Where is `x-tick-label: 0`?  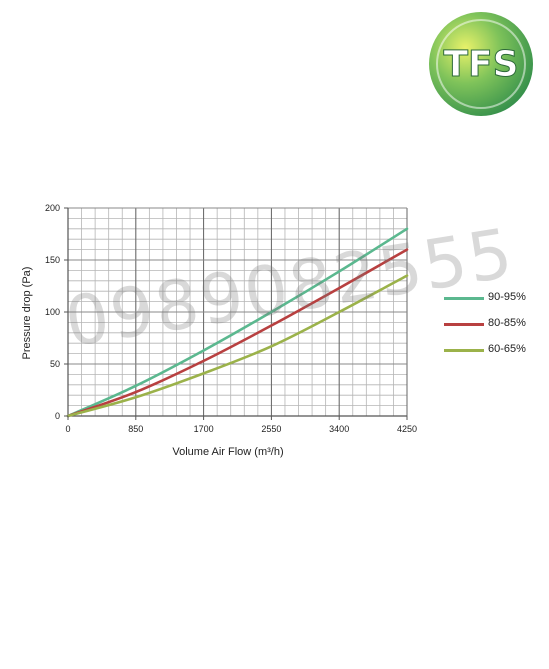
x-tick-label: 0 is located at coordinates (67, 429).